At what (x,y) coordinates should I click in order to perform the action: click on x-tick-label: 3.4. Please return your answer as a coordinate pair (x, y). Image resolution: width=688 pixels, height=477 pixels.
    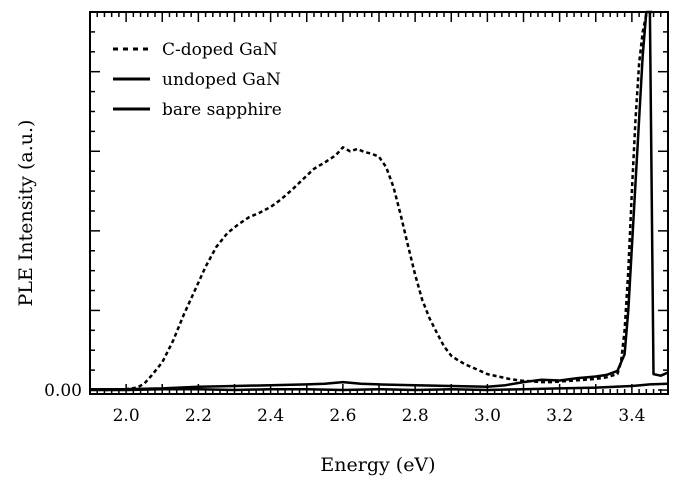
    Looking at the image, I should click on (631, 416).